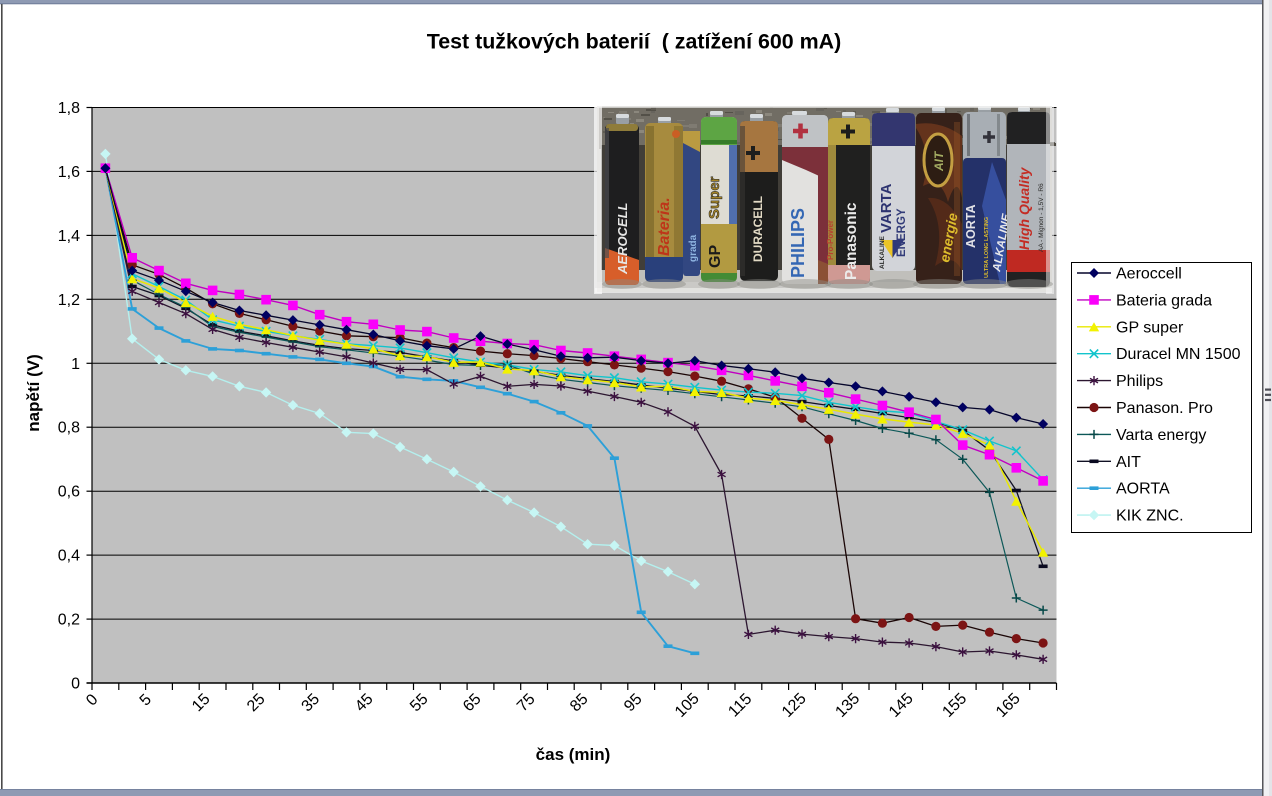 The height and width of the screenshot is (796, 1272). Describe the element at coordinates (1024, 208) in the screenshot. I see `svg-text: High Quality` at that location.